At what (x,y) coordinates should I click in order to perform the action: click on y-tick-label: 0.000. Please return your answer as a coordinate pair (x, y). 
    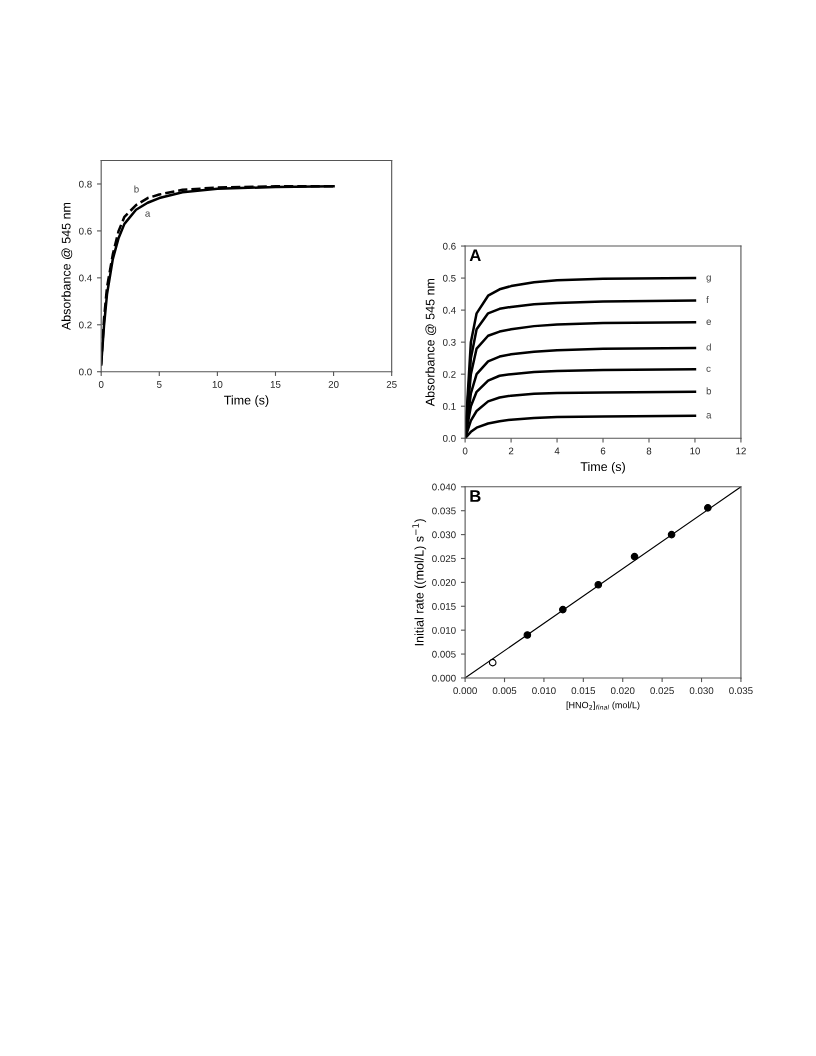
    Looking at the image, I should click on (444, 678).